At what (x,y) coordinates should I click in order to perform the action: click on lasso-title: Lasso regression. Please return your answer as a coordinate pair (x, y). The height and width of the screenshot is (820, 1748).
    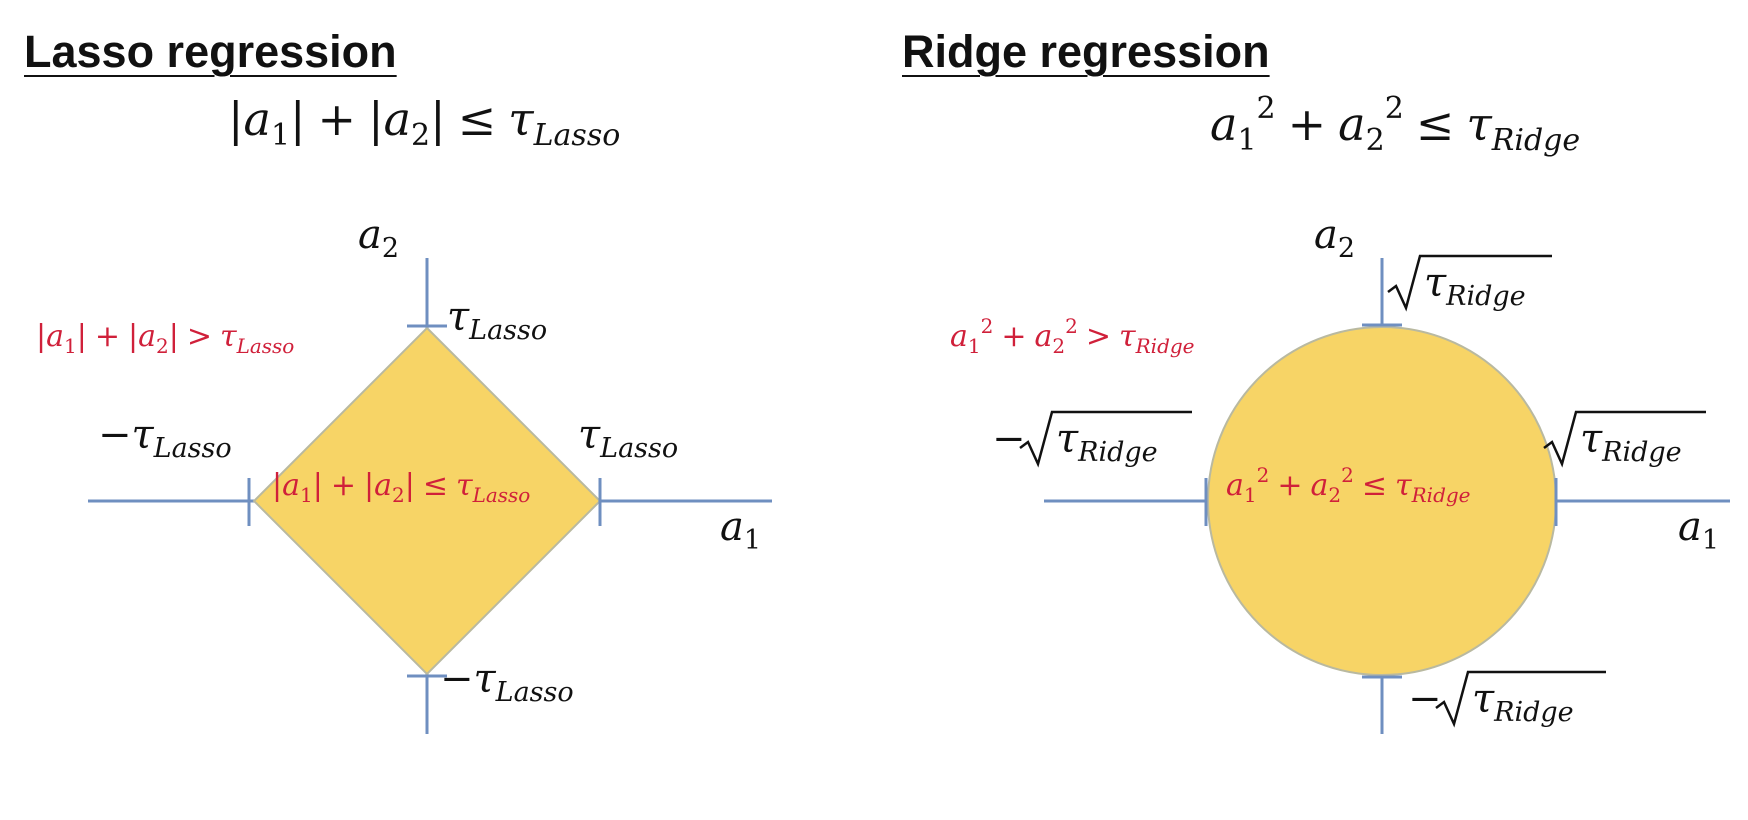
    Looking at the image, I should click on (210, 51).